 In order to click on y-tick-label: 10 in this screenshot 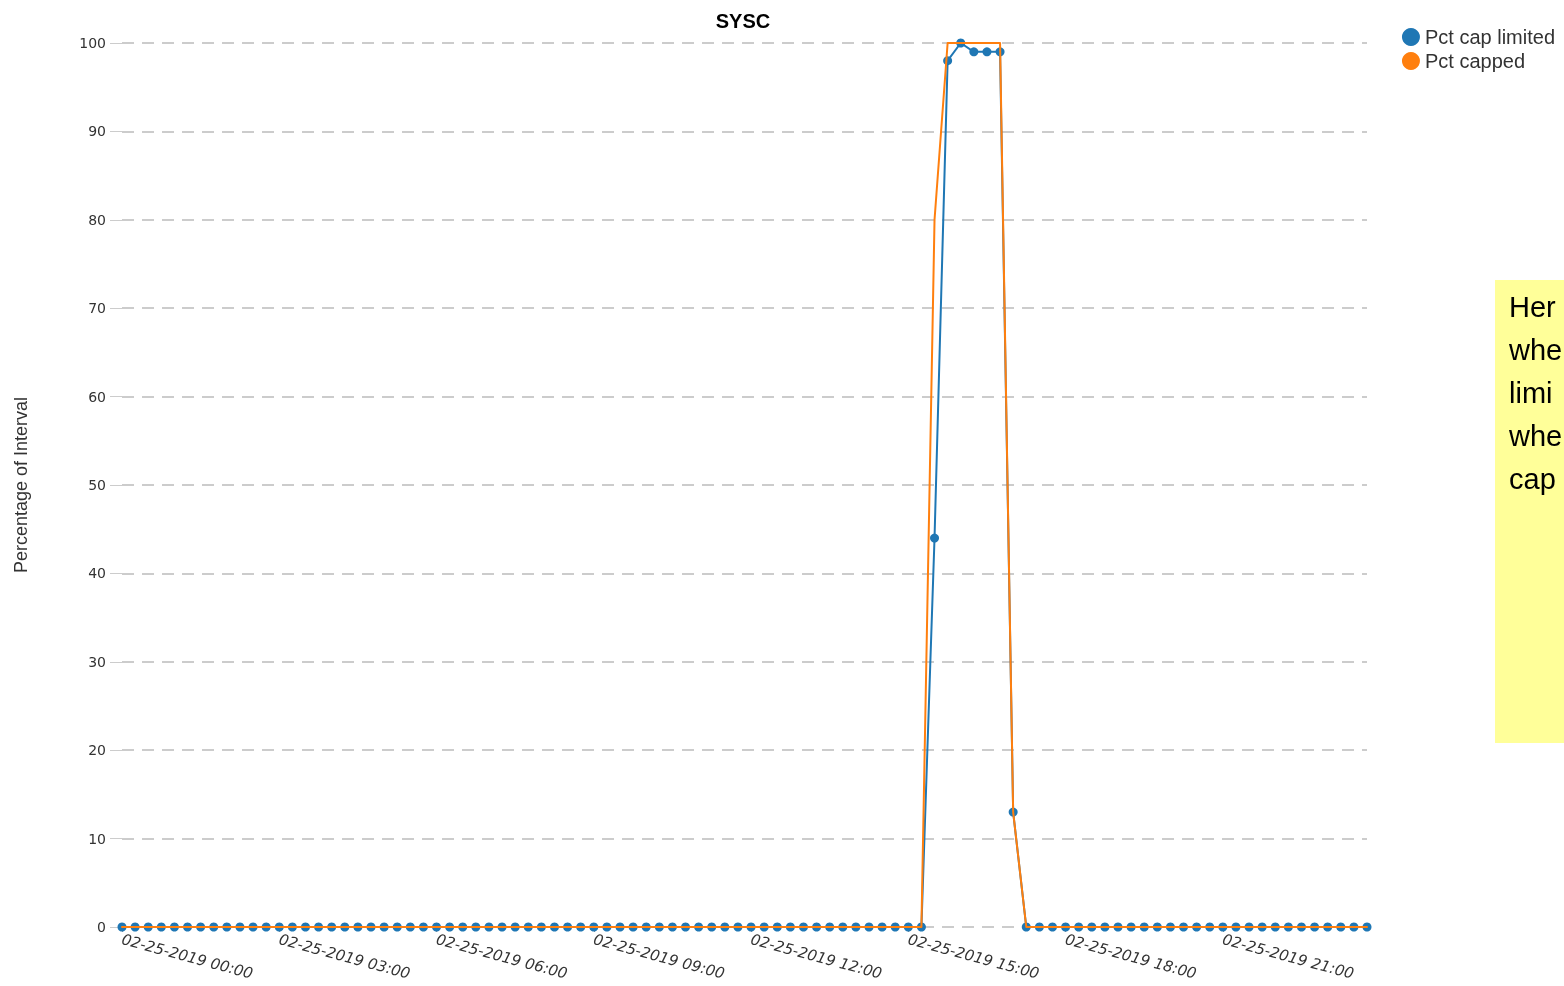, I will do `click(97, 838)`.